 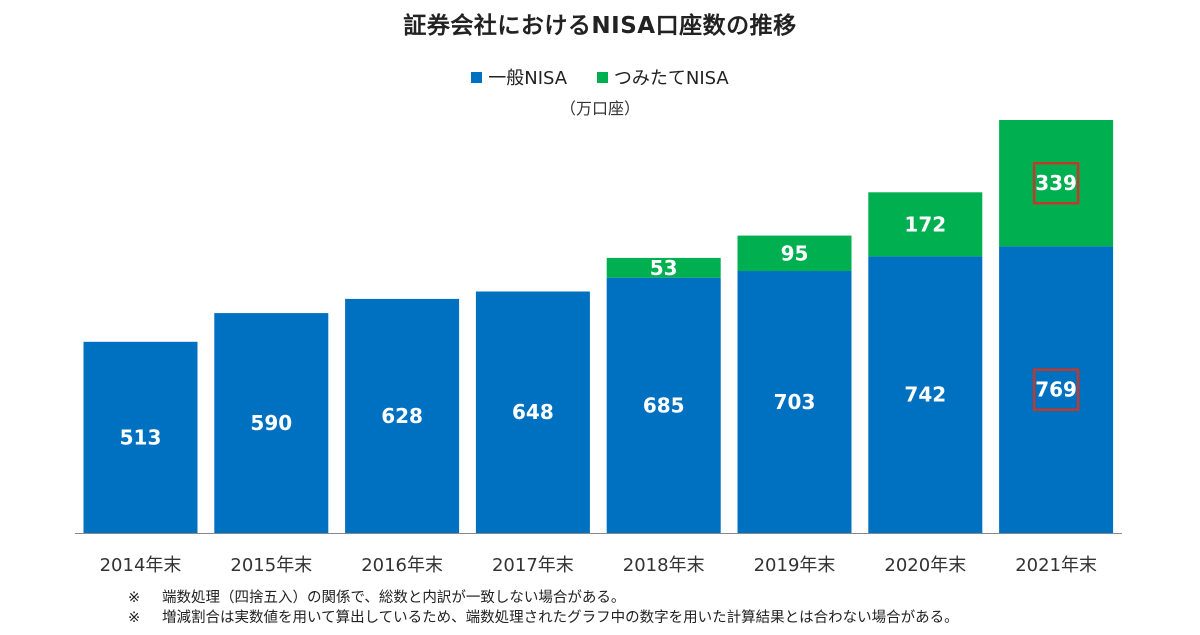 I want to click on data-label-tsumitate-6: 172, so click(x=925, y=224).